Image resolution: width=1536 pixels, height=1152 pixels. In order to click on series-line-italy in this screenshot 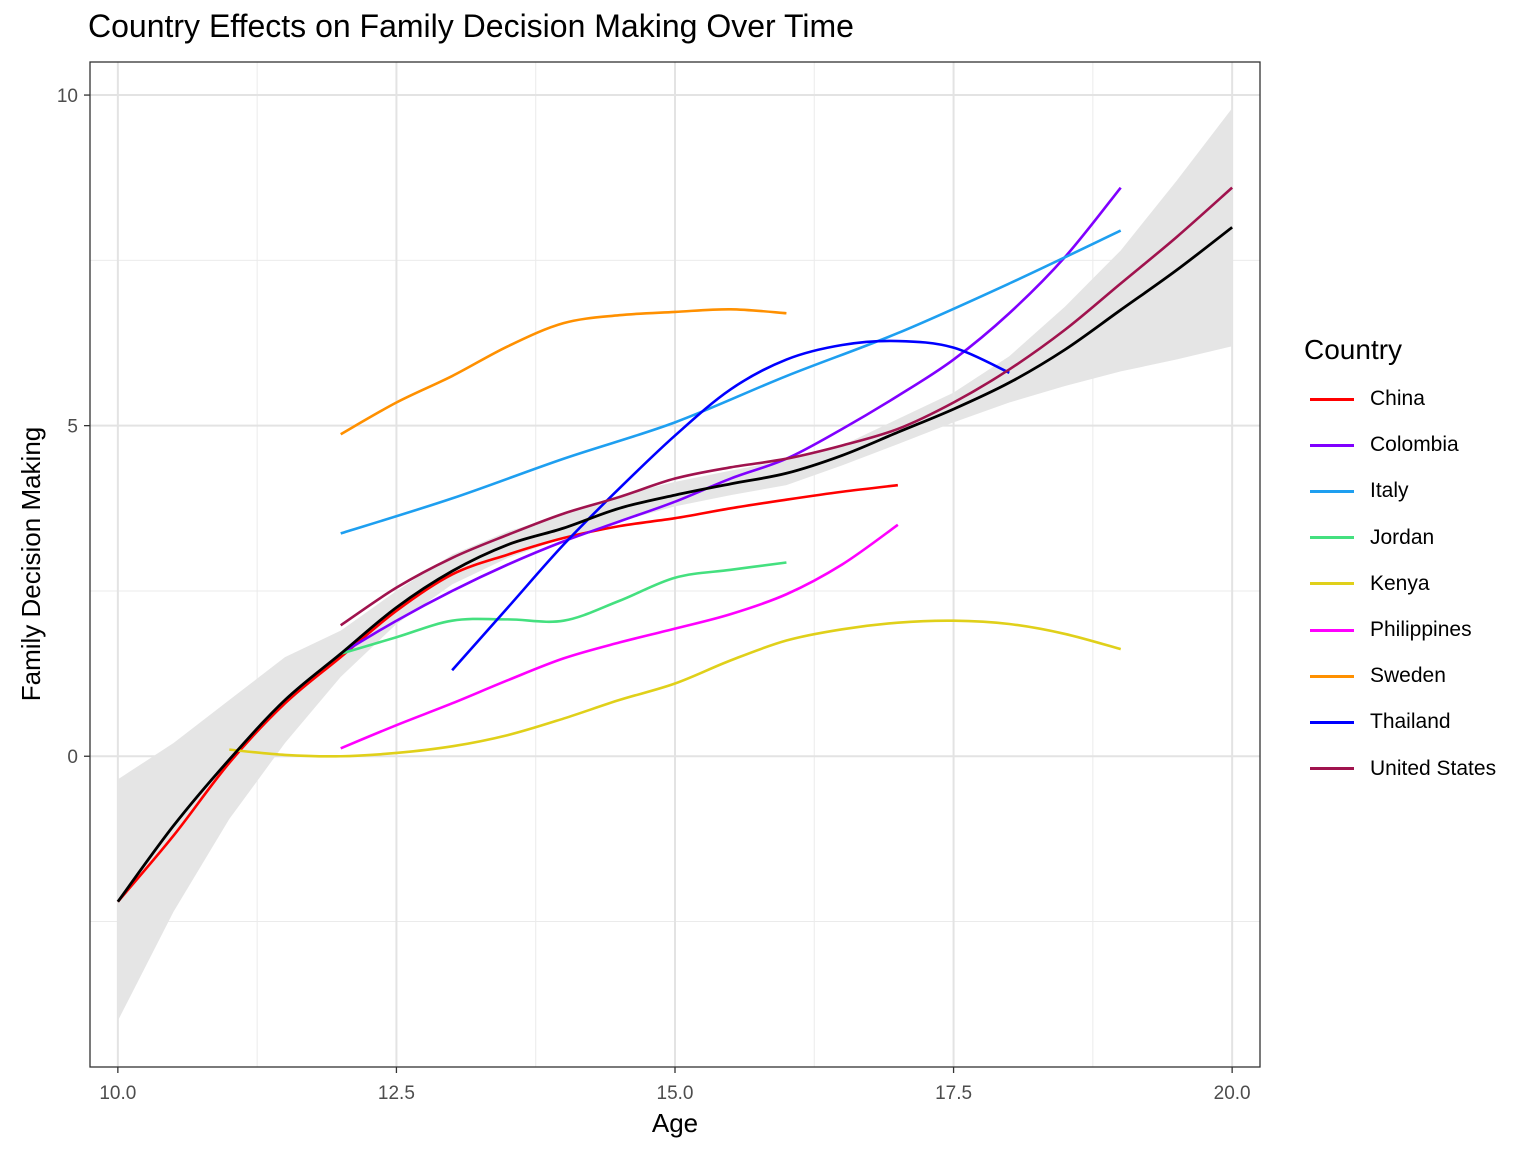, I will do `click(731, 382)`.